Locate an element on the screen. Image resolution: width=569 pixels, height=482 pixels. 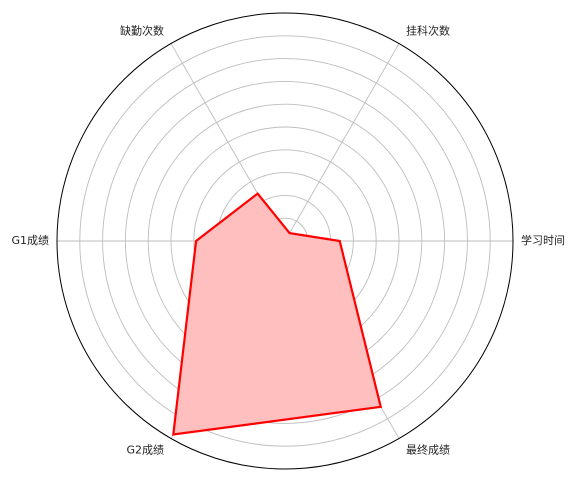
axis-label-6: 最终成绩 is located at coordinates (428, 450).